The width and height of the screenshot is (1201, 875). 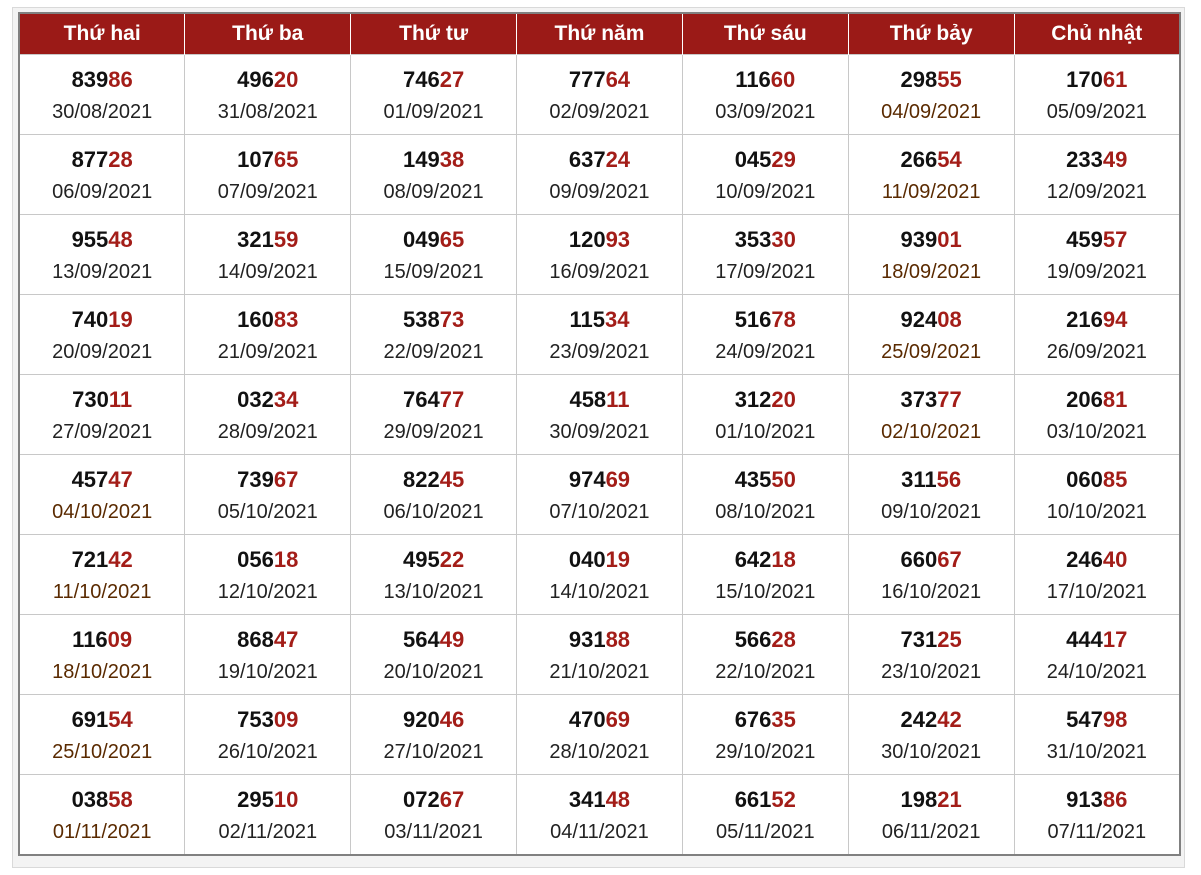 What do you see at coordinates (433, 272) in the screenshot?
I see `result-date: 15/09/2021` at bounding box center [433, 272].